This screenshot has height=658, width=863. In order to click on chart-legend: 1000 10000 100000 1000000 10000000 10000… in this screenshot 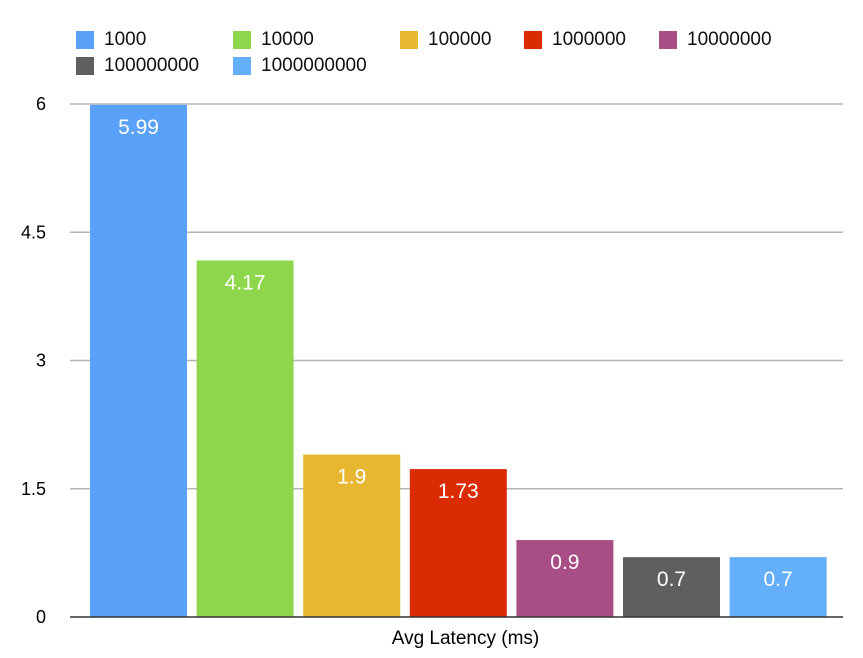, I will do `click(431, 40)`.